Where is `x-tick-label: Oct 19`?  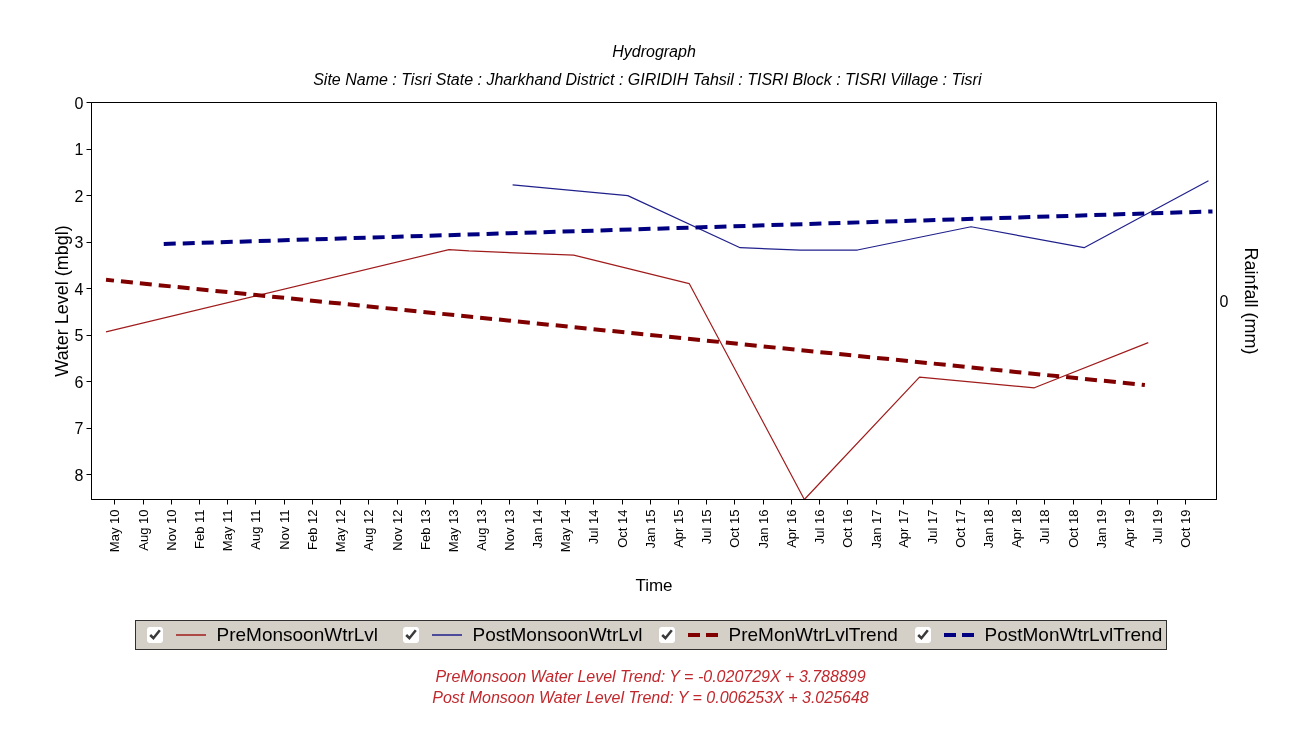 x-tick-label: Oct 19 is located at coordinates (1186, 528).